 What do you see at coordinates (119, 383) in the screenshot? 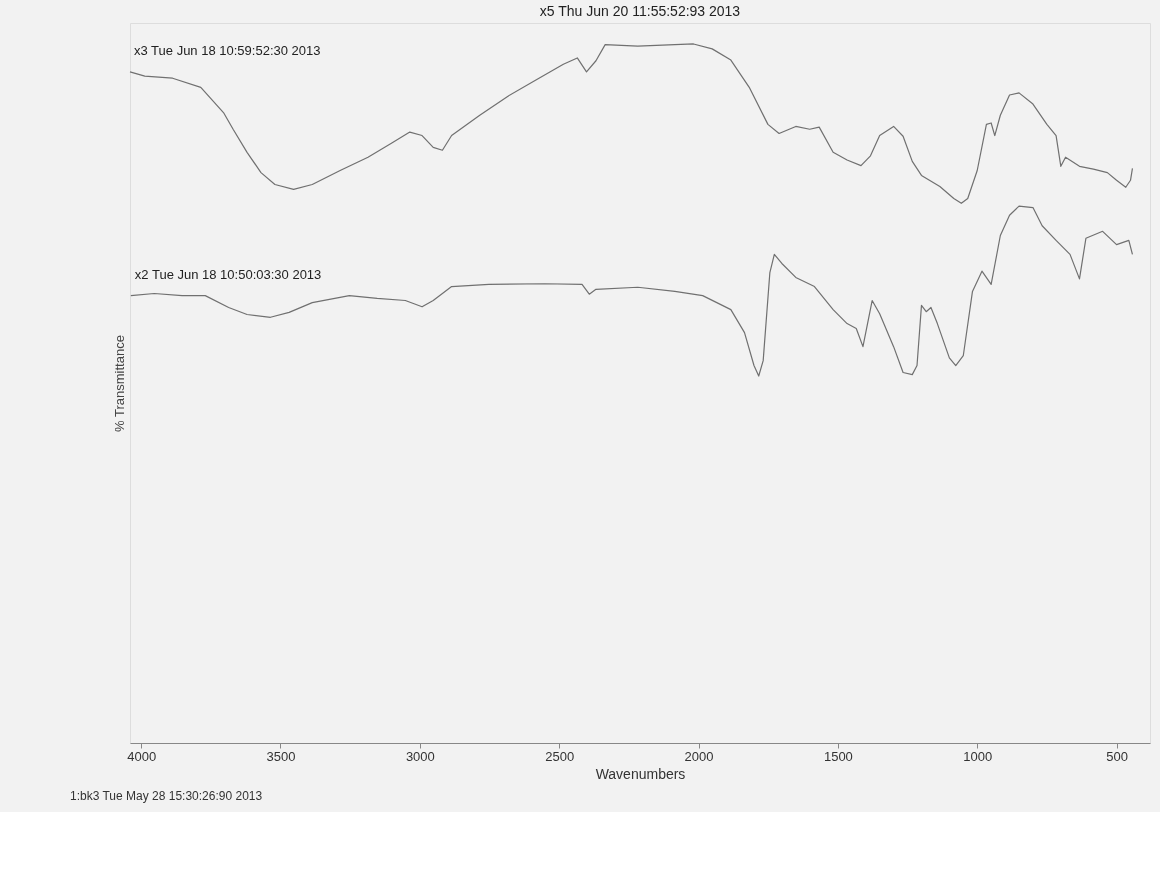
I see `y-axis-title: % Transmittance` at bounding box center [119, 383].